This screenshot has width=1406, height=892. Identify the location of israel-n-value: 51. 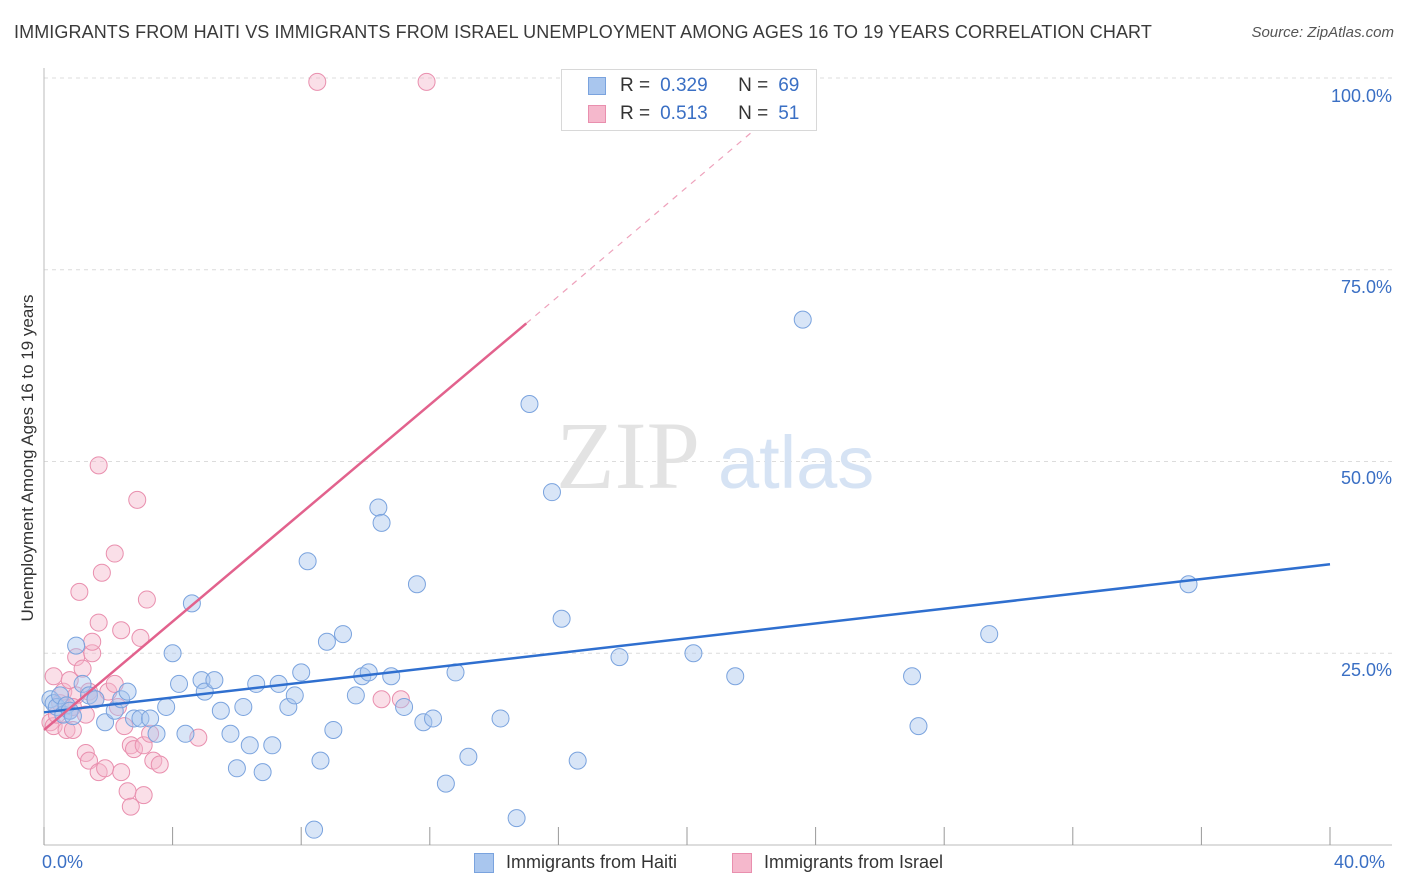
(789, 113).